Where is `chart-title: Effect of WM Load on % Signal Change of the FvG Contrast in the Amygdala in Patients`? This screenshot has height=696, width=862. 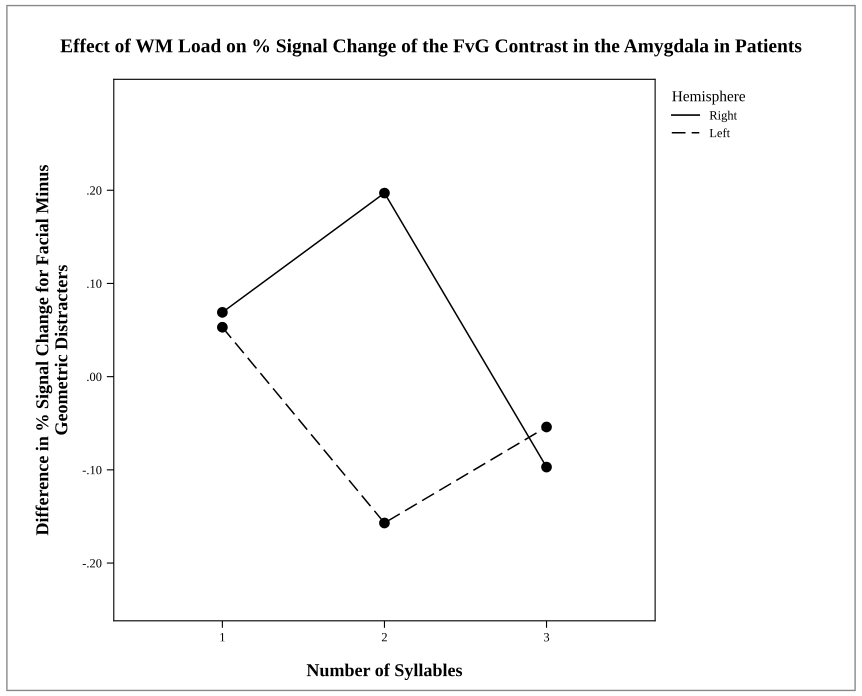 chart-title: Effect of WM Load on % Signal Change of the FvG Contrast in the Amygdala in Patients is located at coordinates (431, 47).